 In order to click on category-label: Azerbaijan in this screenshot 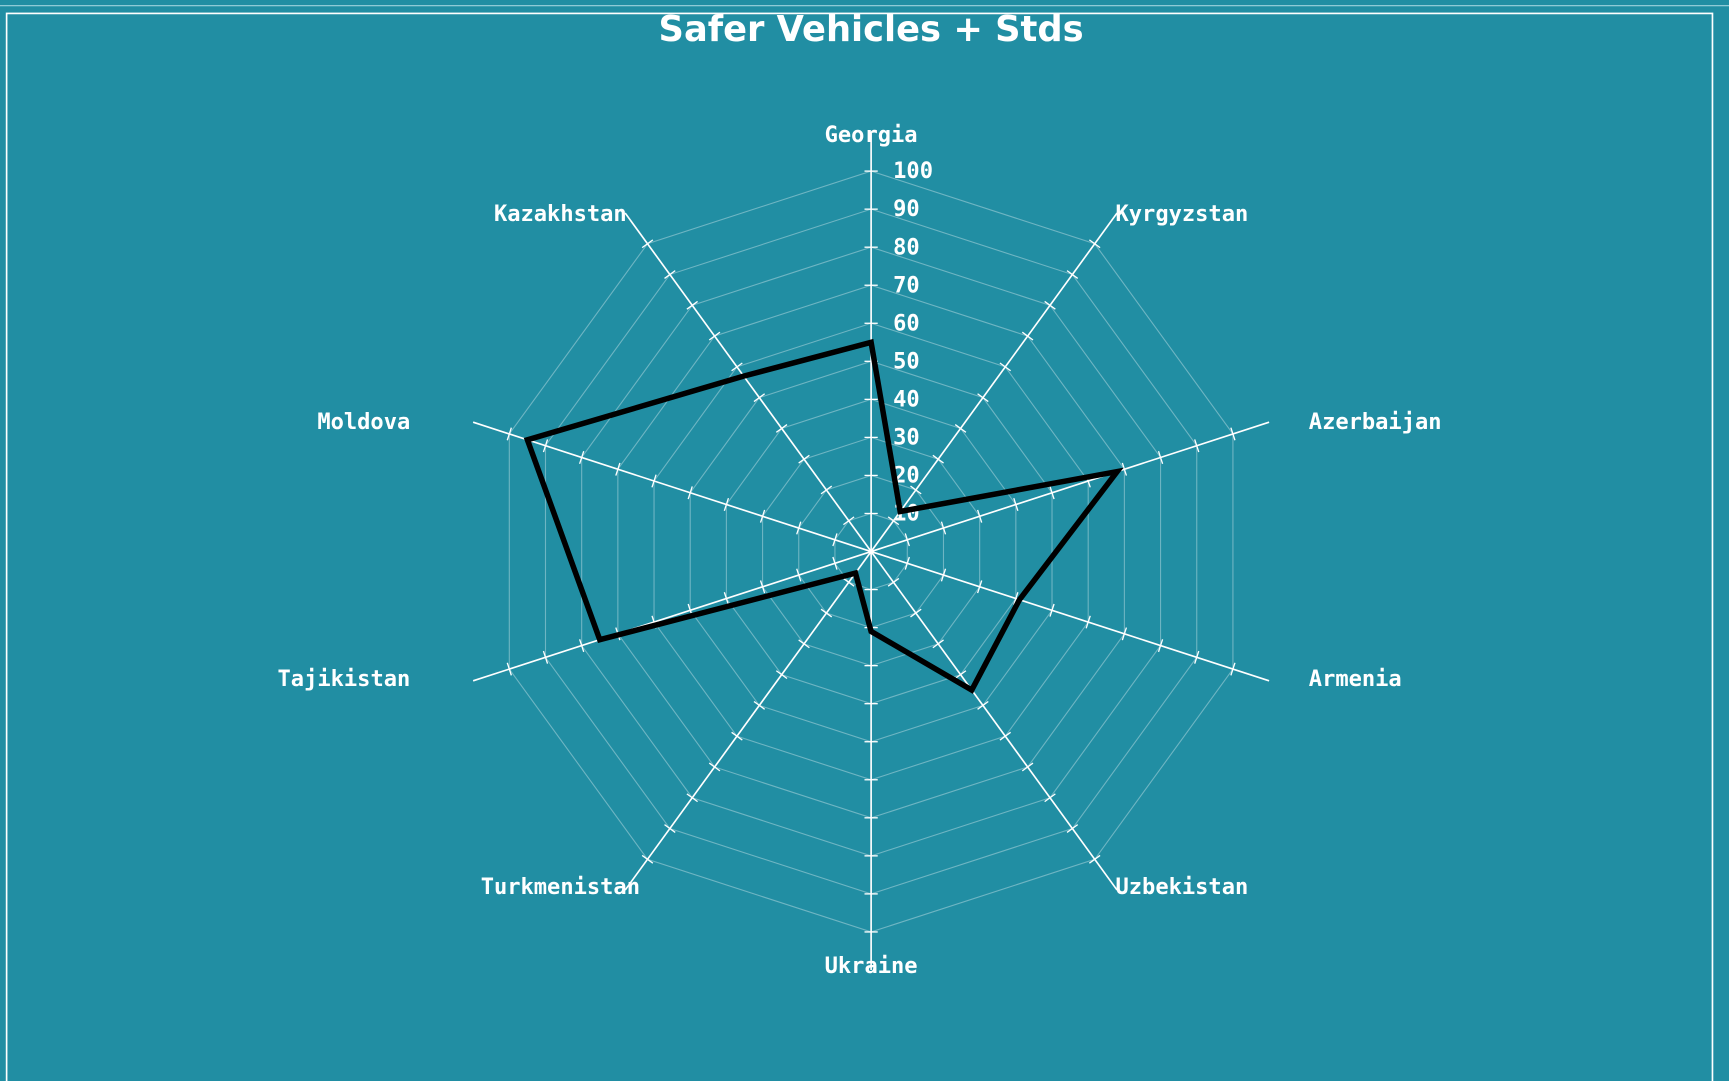, I will do `click(1375, 422)`.